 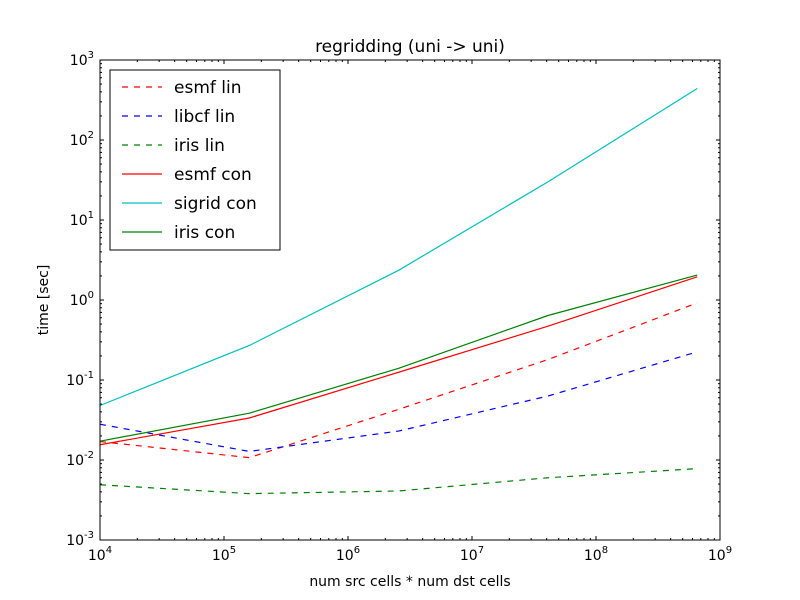 I want to click on legend-label: esmf con, so click(x=213, y=175).